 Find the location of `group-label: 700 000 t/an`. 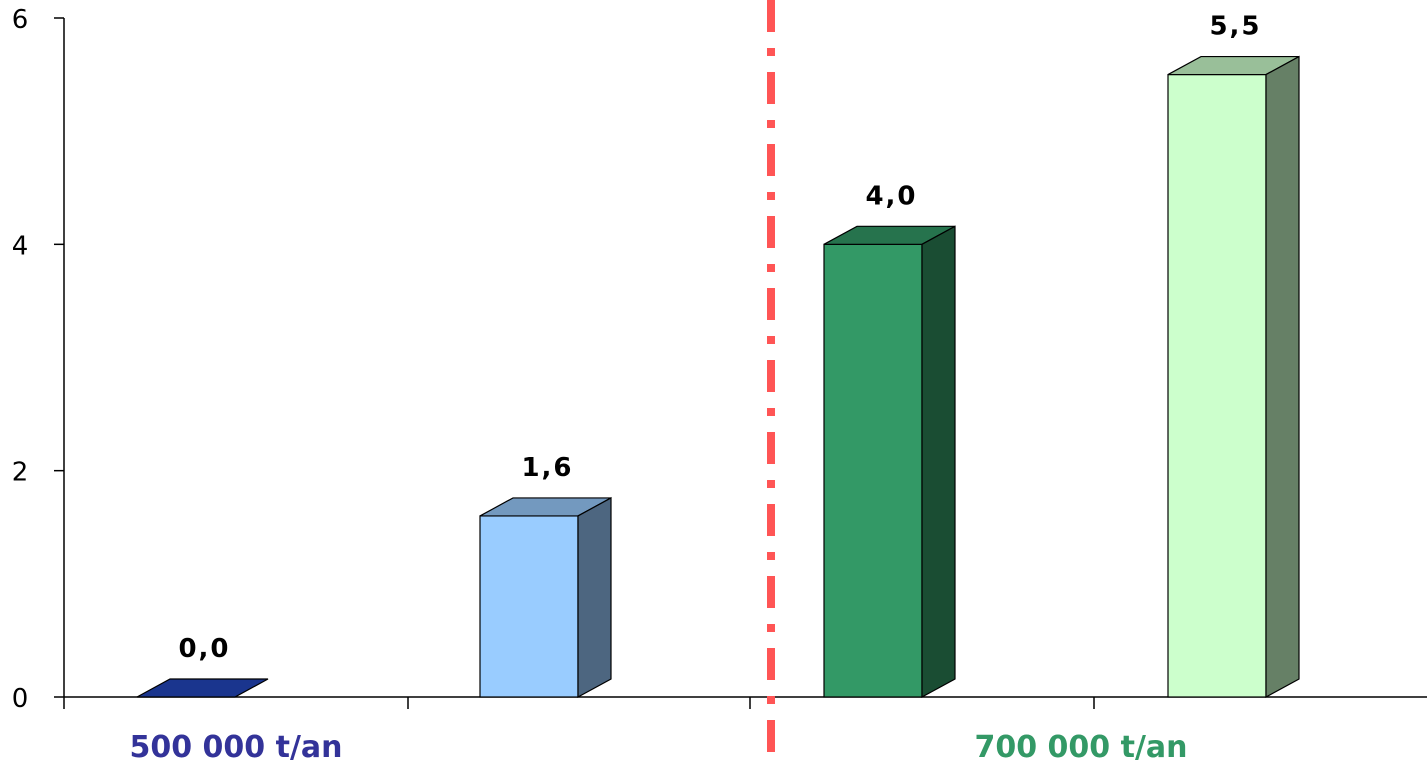

group-label: 700 000 t/an is located at coordinates (1080, 745).